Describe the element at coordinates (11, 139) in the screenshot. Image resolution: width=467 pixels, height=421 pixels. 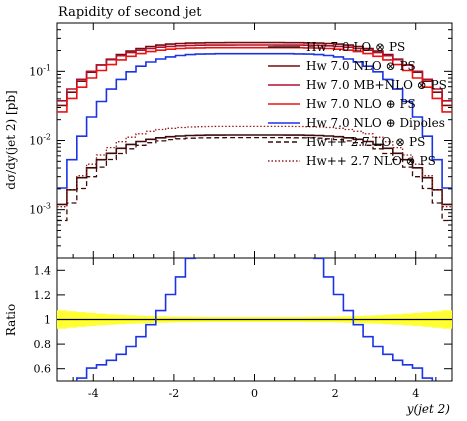
I see `y-axis-label: dσ/dy(jet 2) [pb]` at that location.